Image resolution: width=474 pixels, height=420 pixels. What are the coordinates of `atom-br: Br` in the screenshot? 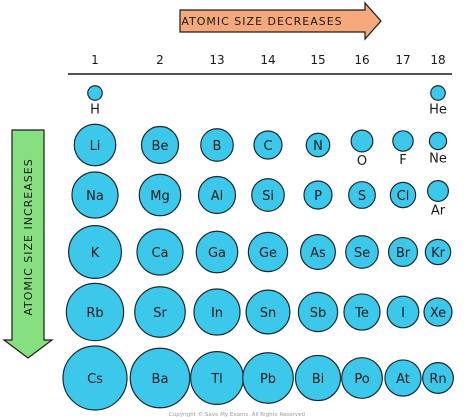 It's located at (403, 252).